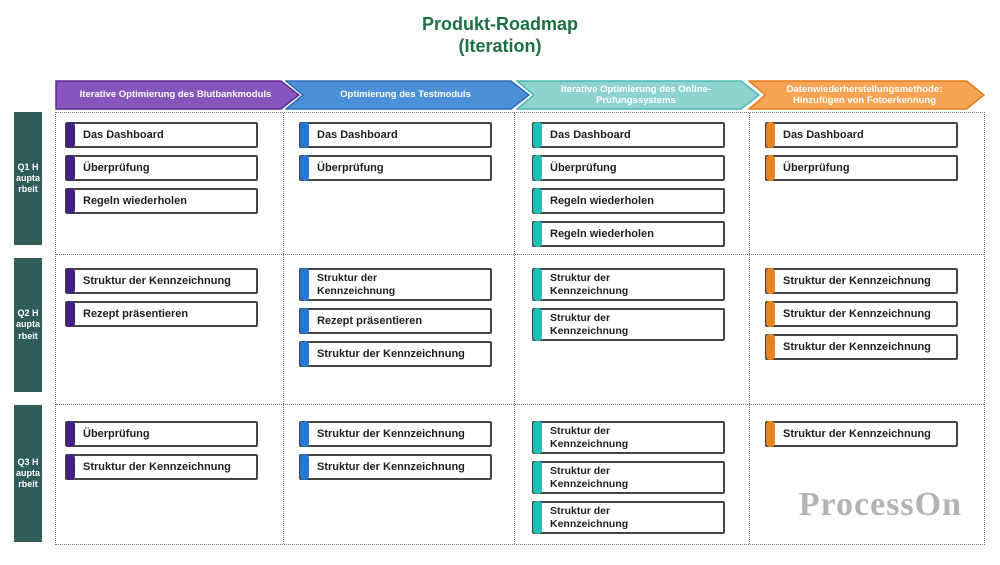 The height and width of the screenshot is (565, 1000). What do you see at coordinates (28, 178) in the screenshot?
I see `row-label-q1: Q1 Hauptarbeit` at bounding box center [28, 178].